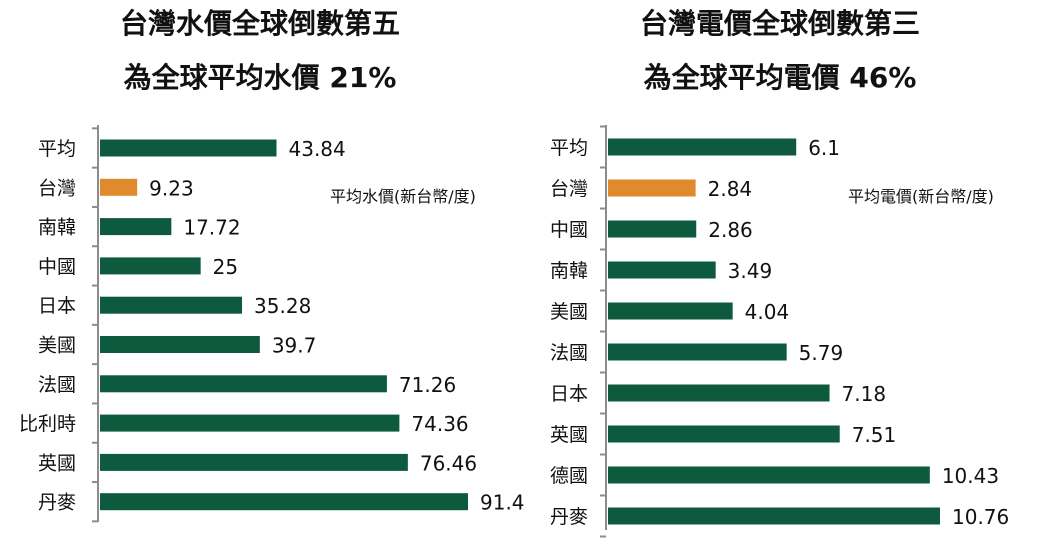 This screenshot has height=547, width=1040. I want to click on value-label: 74.36, so click(439, 424).